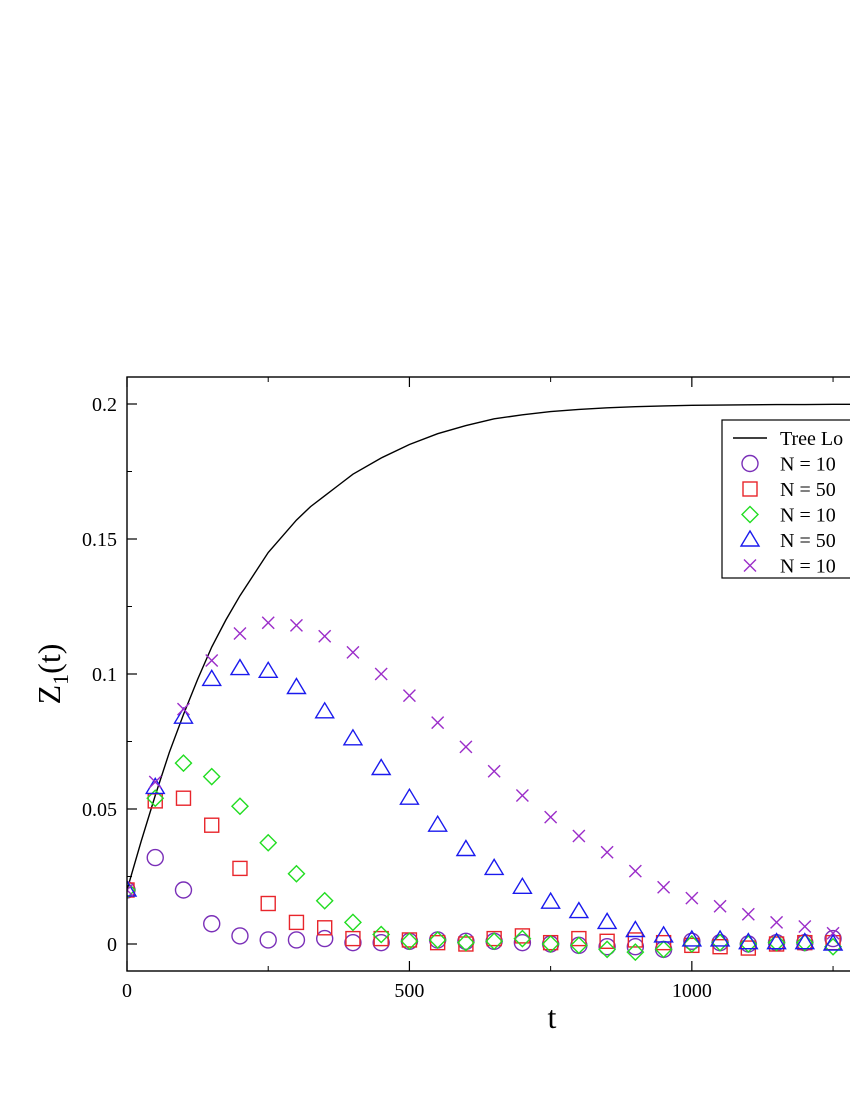  Describe the element at coordinates (750, 463) in the screenshot. I see `legend-swatch-circle` at that location.